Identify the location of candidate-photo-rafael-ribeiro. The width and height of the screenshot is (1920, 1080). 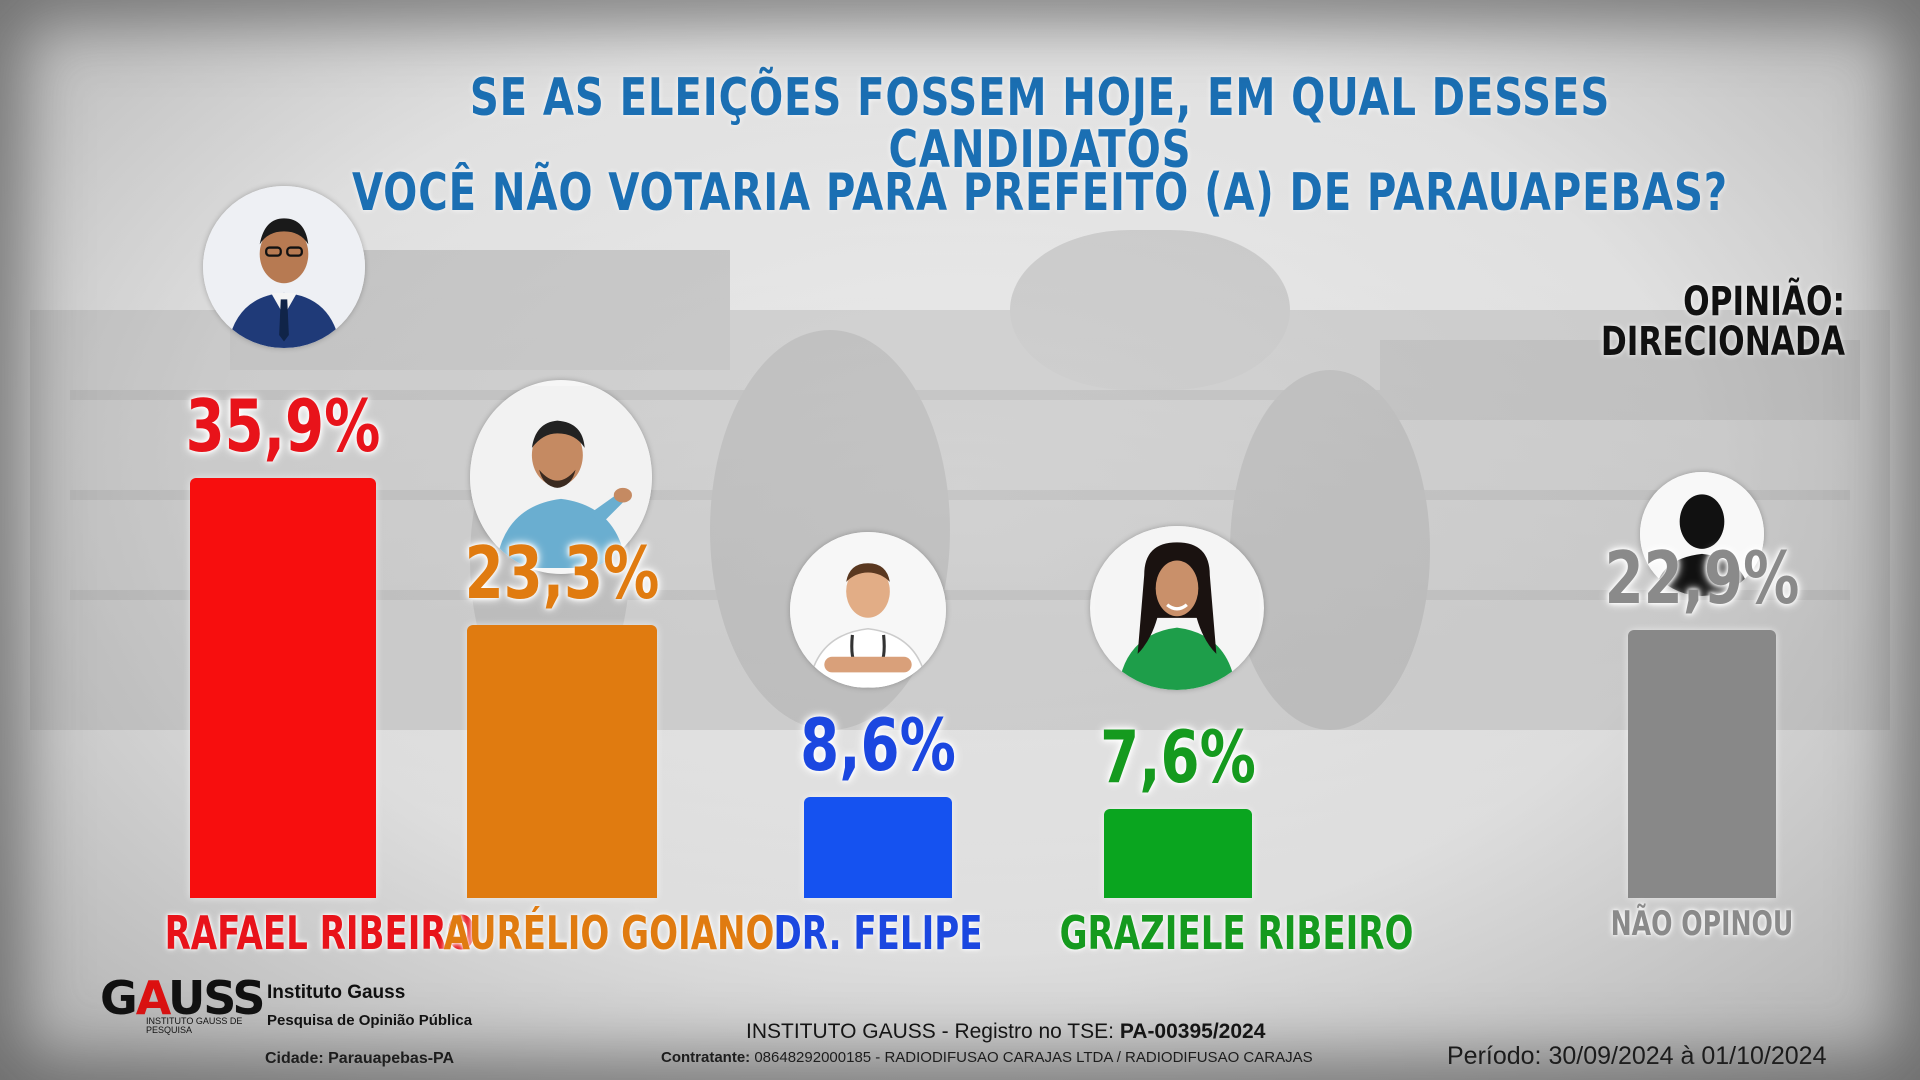
(284, 267).